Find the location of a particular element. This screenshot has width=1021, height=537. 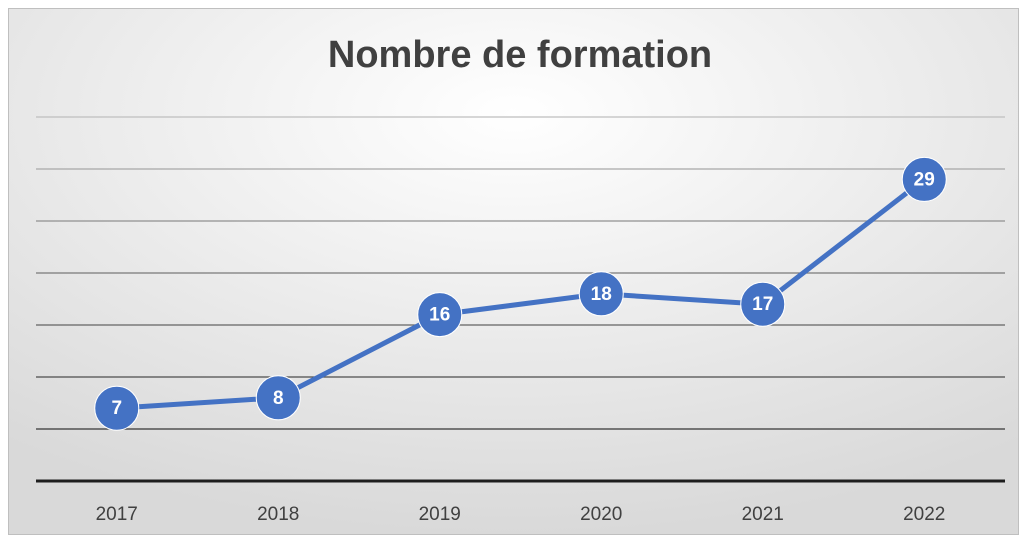

data-label: 7 is located at coordinates (116, 408).